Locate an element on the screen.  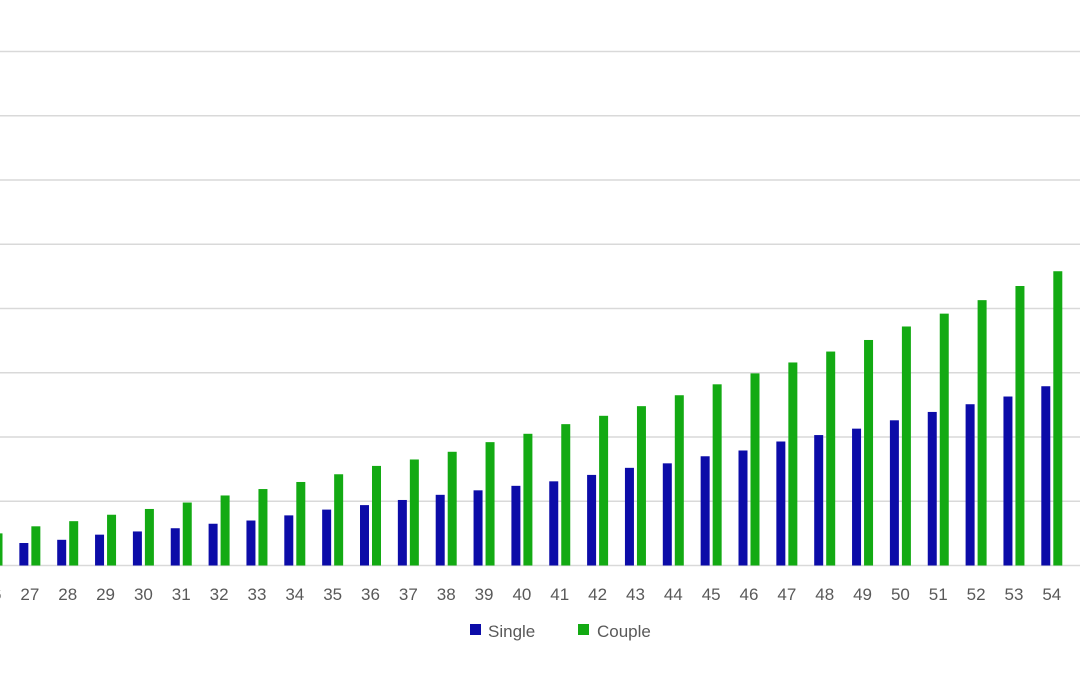
x-tick-label: 37 is located at coordinates (408, 594).